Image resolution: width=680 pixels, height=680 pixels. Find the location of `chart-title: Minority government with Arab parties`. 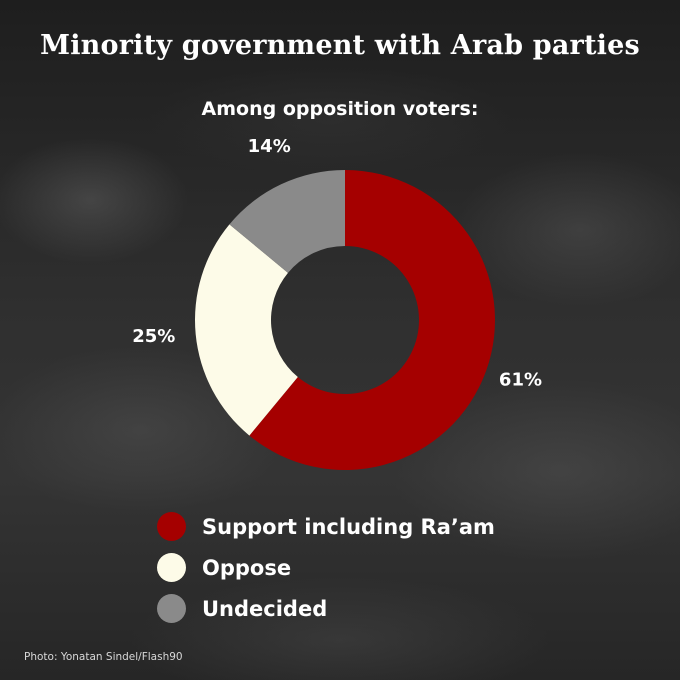

chart-title: Minority government with Arab parties is located at coordinates (340, 45).